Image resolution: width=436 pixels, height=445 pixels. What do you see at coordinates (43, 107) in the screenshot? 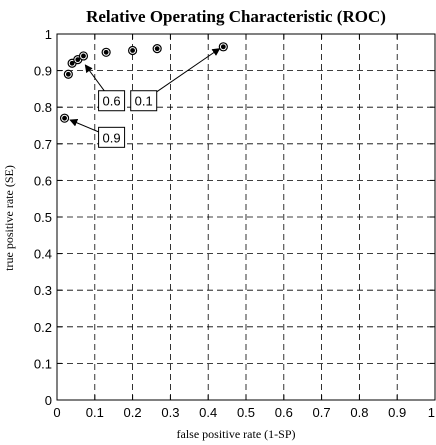
I see `y-tick-label: 0.8` at bounding box center [43, 107].